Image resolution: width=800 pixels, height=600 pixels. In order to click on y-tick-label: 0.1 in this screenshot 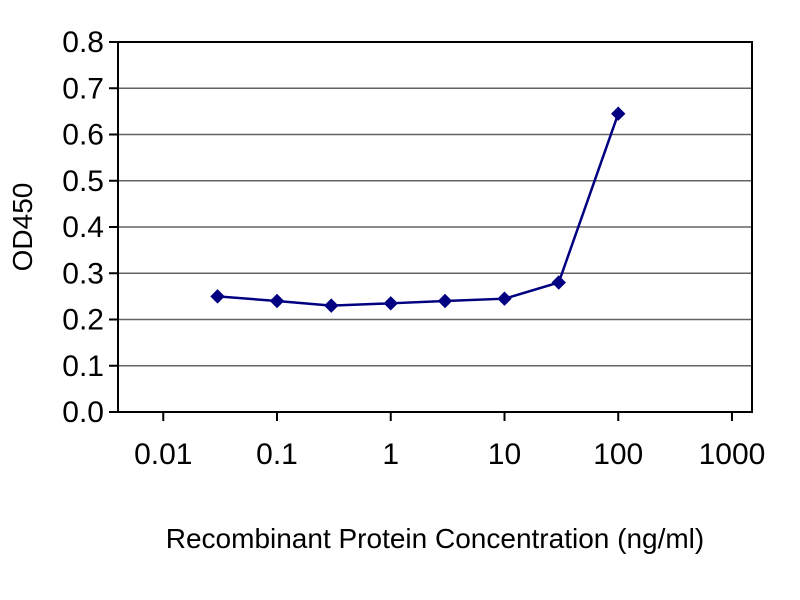, I will do `click(83, 366)`.